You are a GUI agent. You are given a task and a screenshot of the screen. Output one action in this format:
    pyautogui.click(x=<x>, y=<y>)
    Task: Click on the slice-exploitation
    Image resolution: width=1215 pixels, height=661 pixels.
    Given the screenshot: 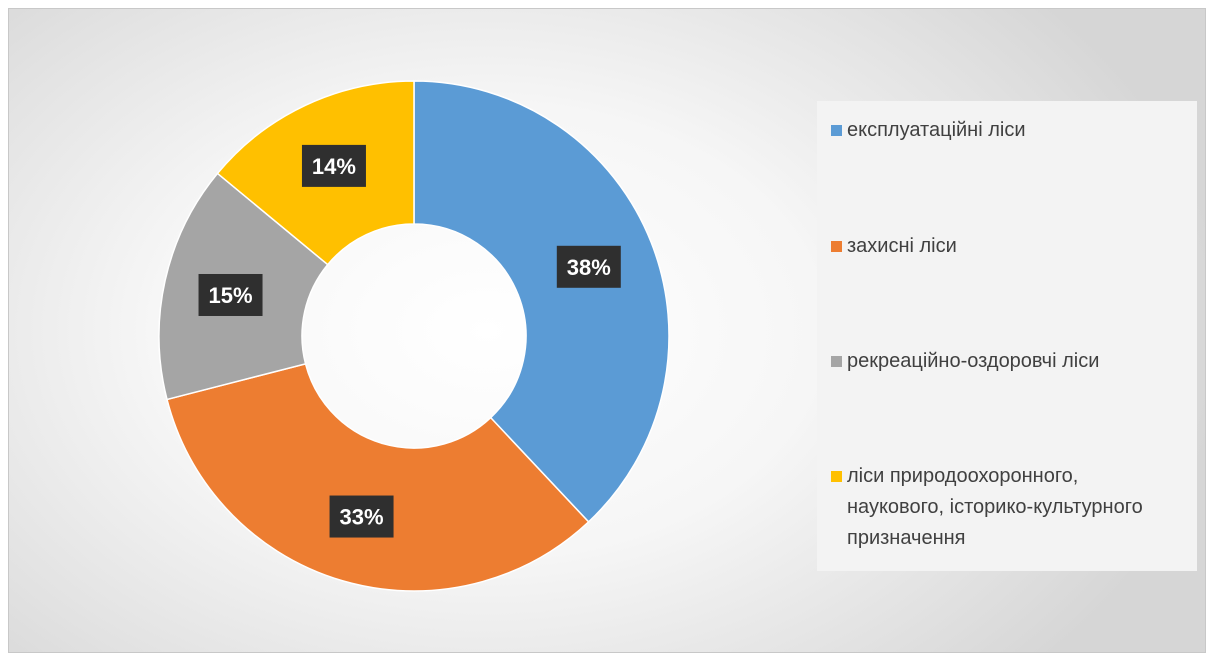 What is the action you would take?
    pyautogui.click(x=541, y=301)
    